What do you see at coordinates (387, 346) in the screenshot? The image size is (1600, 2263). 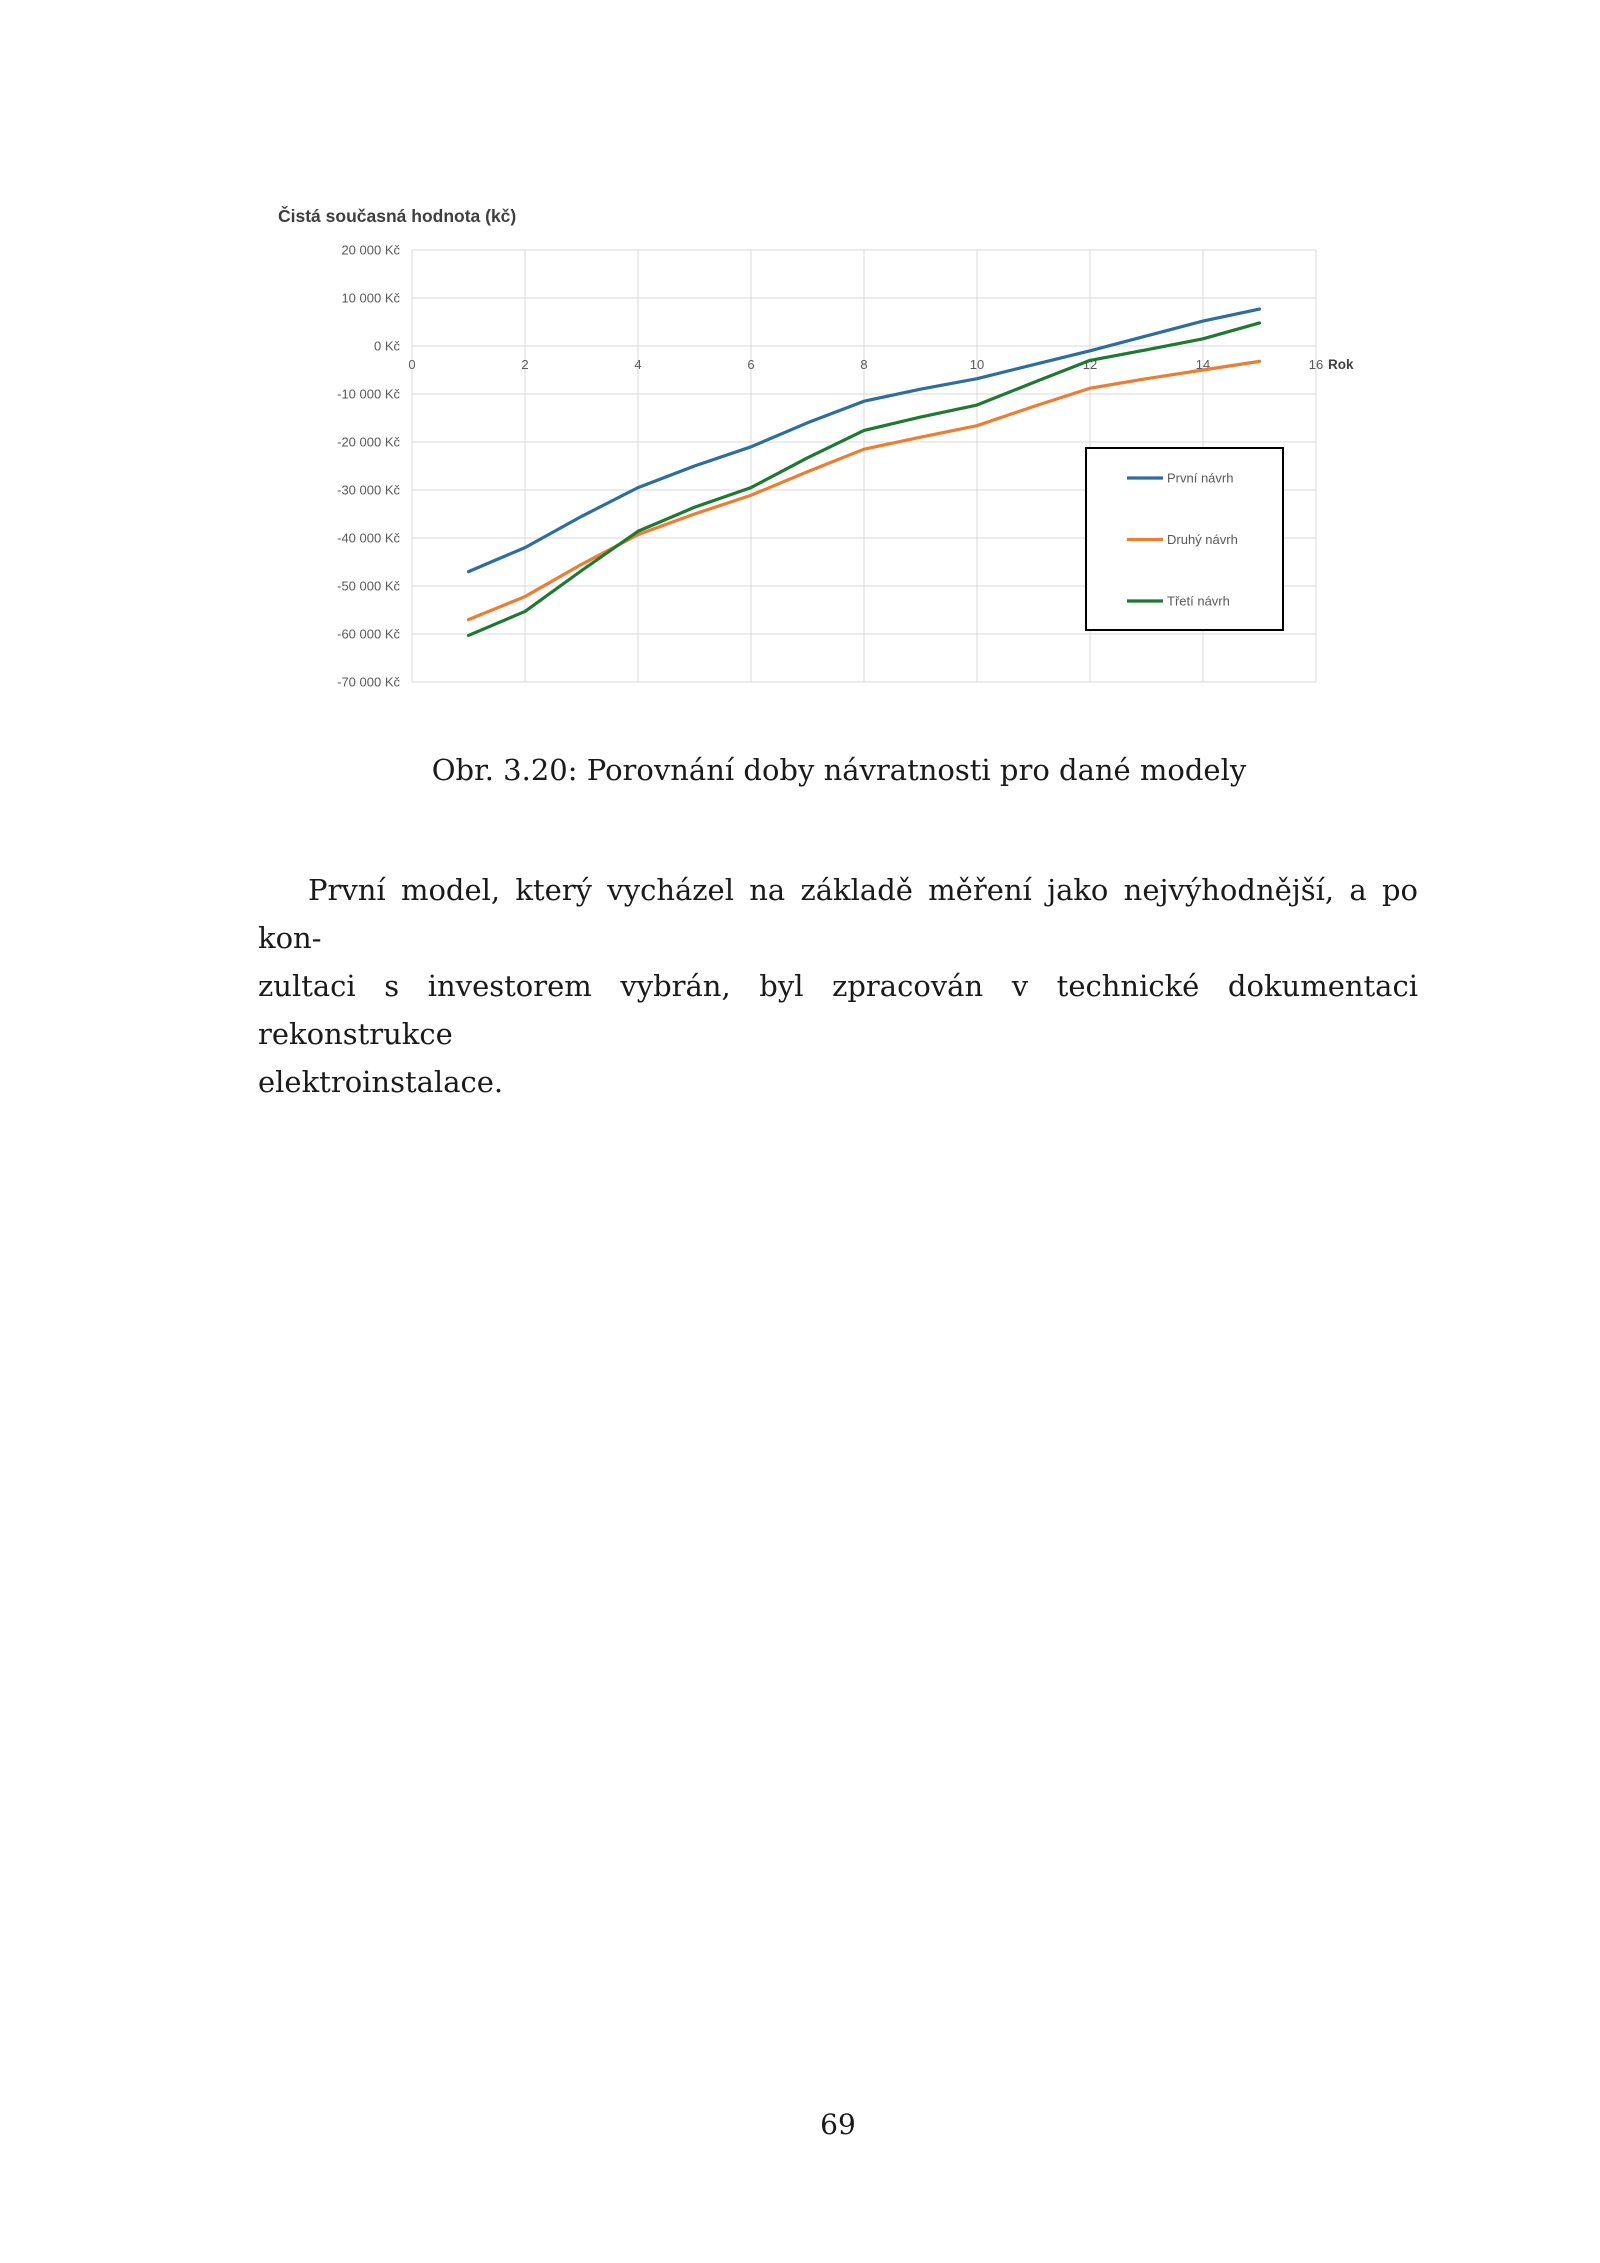 I see `y-axis-tick-label: 0 Kč` at bounding box center [387, 346].